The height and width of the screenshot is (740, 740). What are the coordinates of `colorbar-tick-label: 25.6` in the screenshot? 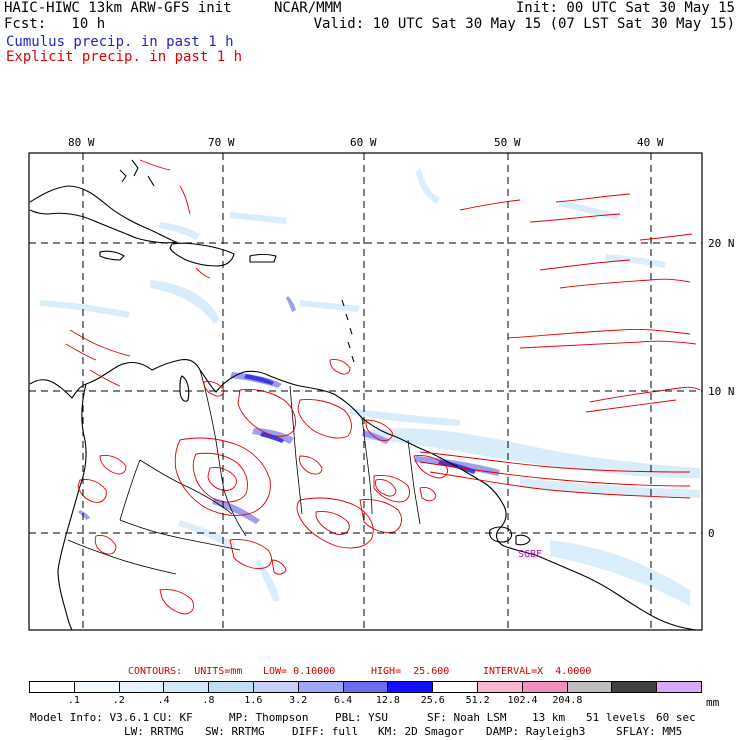 It's located at (432, 700).